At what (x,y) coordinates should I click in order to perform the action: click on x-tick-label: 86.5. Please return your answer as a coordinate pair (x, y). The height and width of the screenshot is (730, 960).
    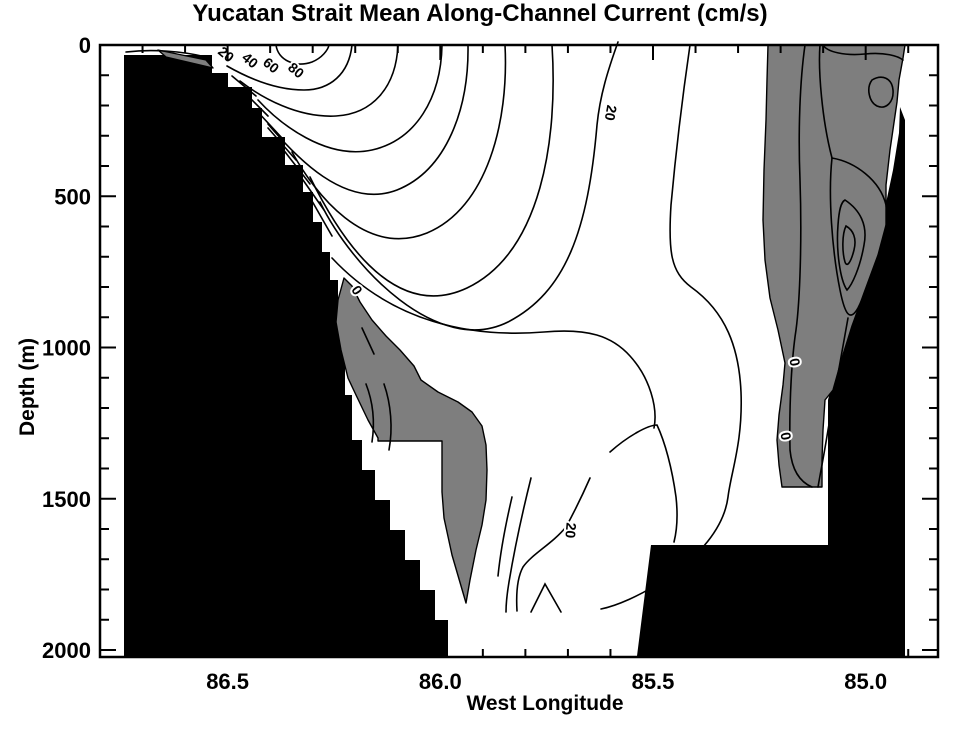
    Looking at the image, I should click on (227, 681).